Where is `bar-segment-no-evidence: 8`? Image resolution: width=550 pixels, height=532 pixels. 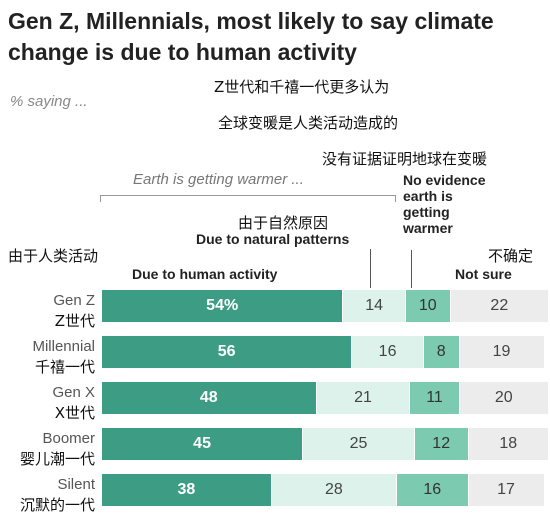 bar-segment-no-evidence: 8 is located at coordinates (441, 352).